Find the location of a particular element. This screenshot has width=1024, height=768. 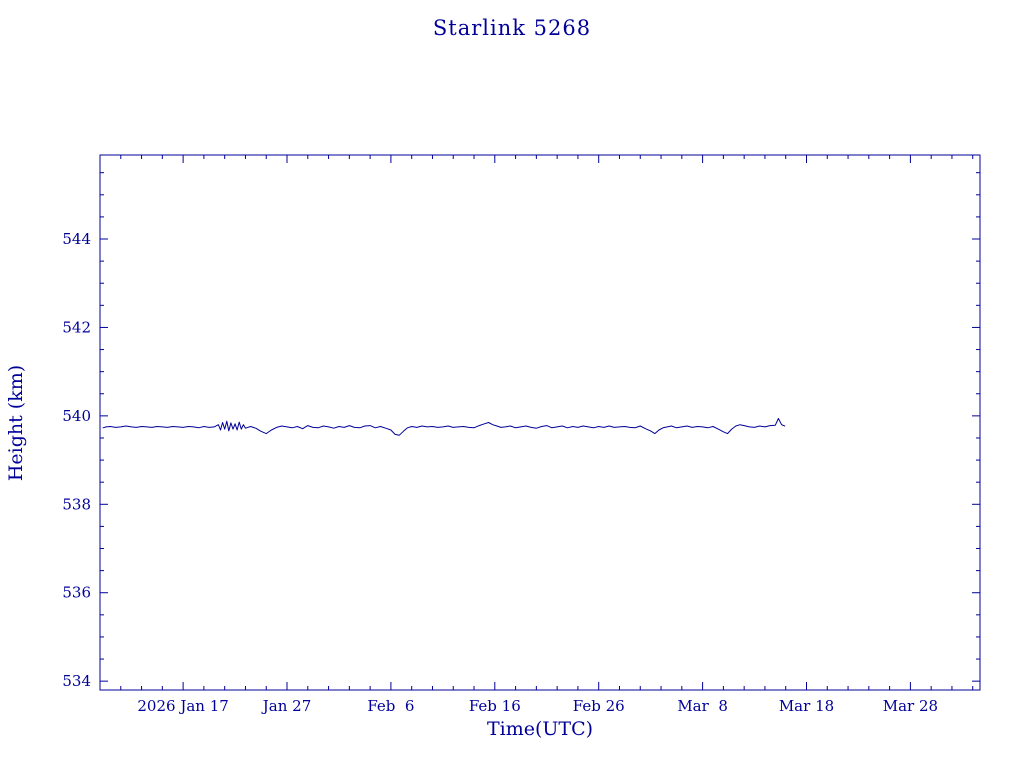

y-axis-label: Height (km) is located at coordinates (16, 423).